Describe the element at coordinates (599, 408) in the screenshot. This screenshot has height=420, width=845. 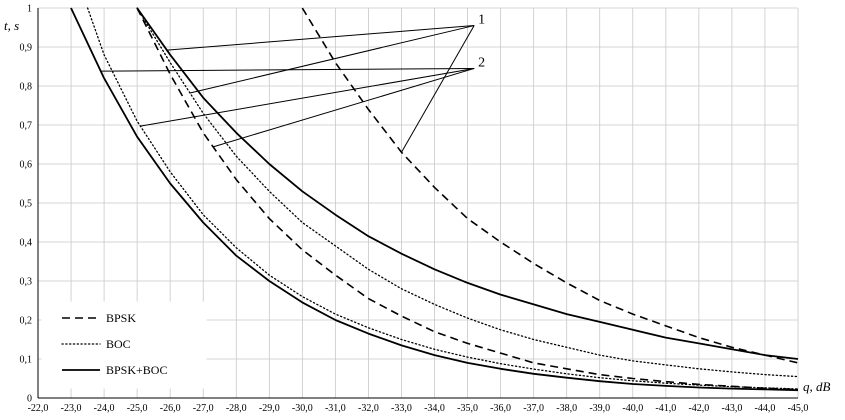
I see `x-tick-label: -39,0` at that location.